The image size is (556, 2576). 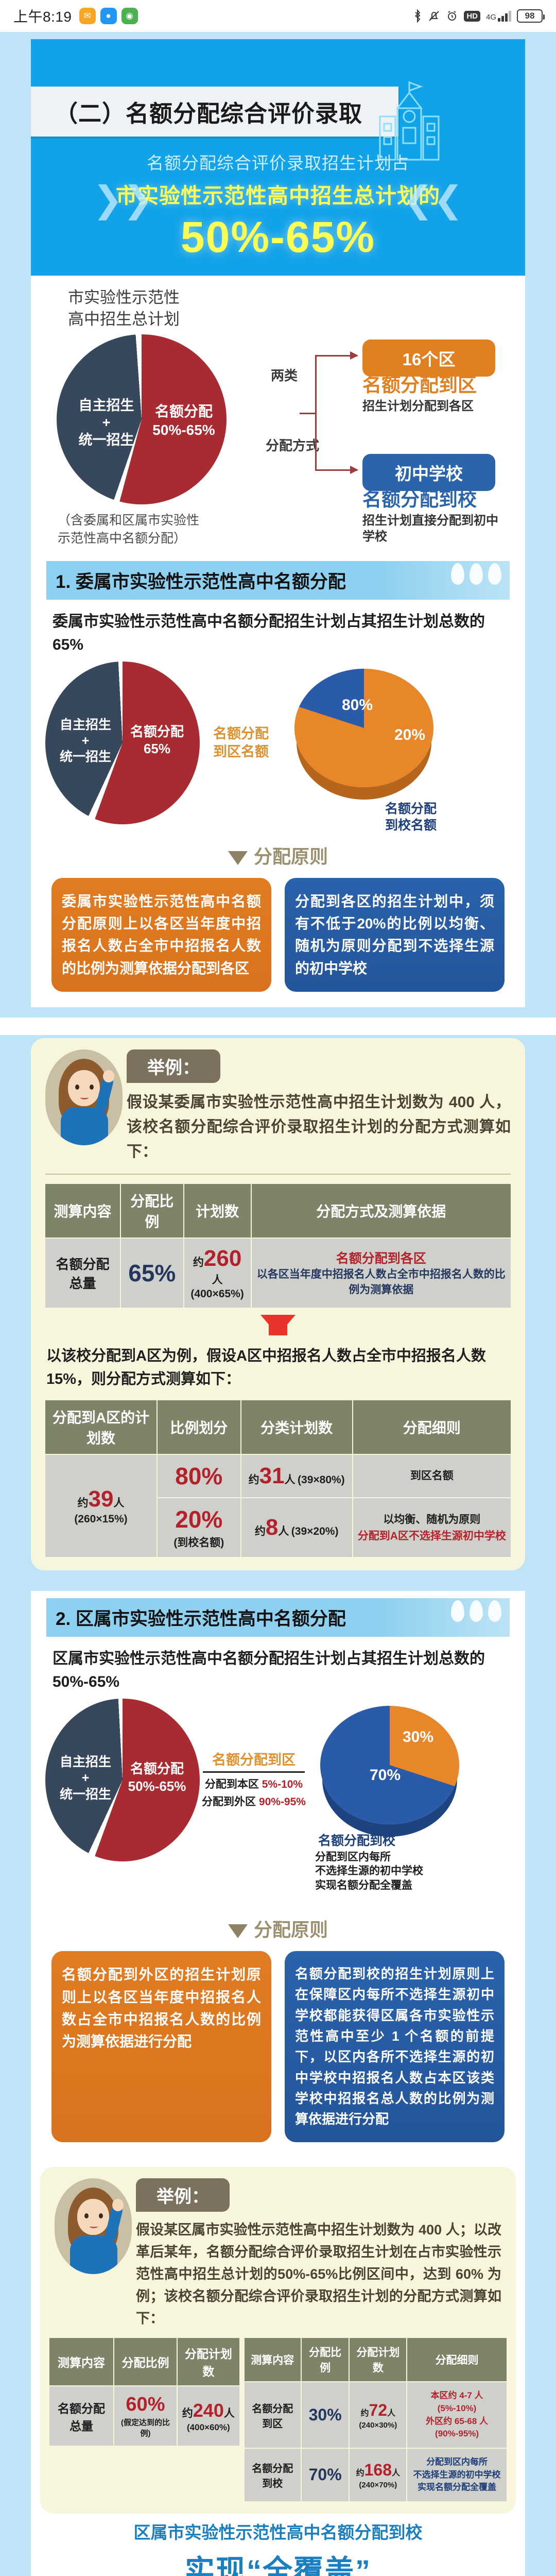 I want to click on section-1-pie-flat: 自主招生 + 统一招生 名额分配 65%, so click(x=122, y=742).